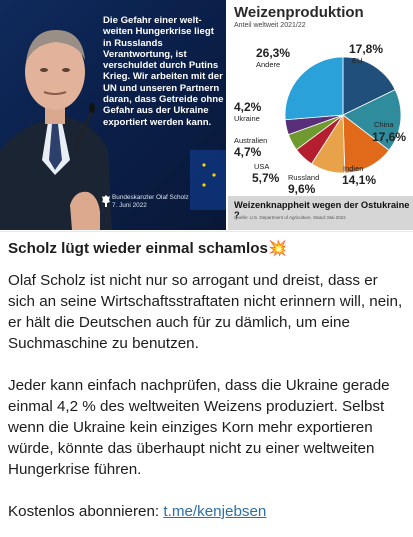 The width and height of the screenshot is (413, 537). What do you see at coordinates (138, 248) in the screenshot?
I see `message-title-text: Scholz lügt wieder einmal schamlos` at bounding box center [138, 248].